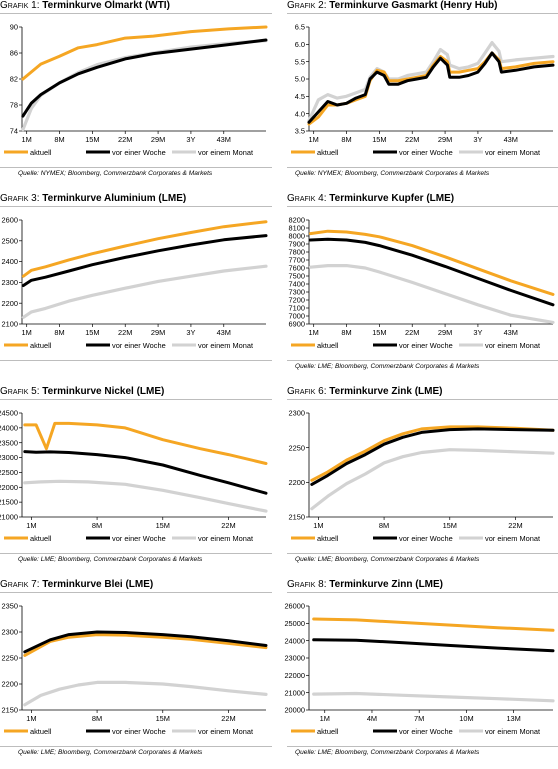 The width and height of the screenshot is (558, 769). Describe the element at coordinates (10, 606) in the screenshot. I see `y-tick-label: 2350` at that location.